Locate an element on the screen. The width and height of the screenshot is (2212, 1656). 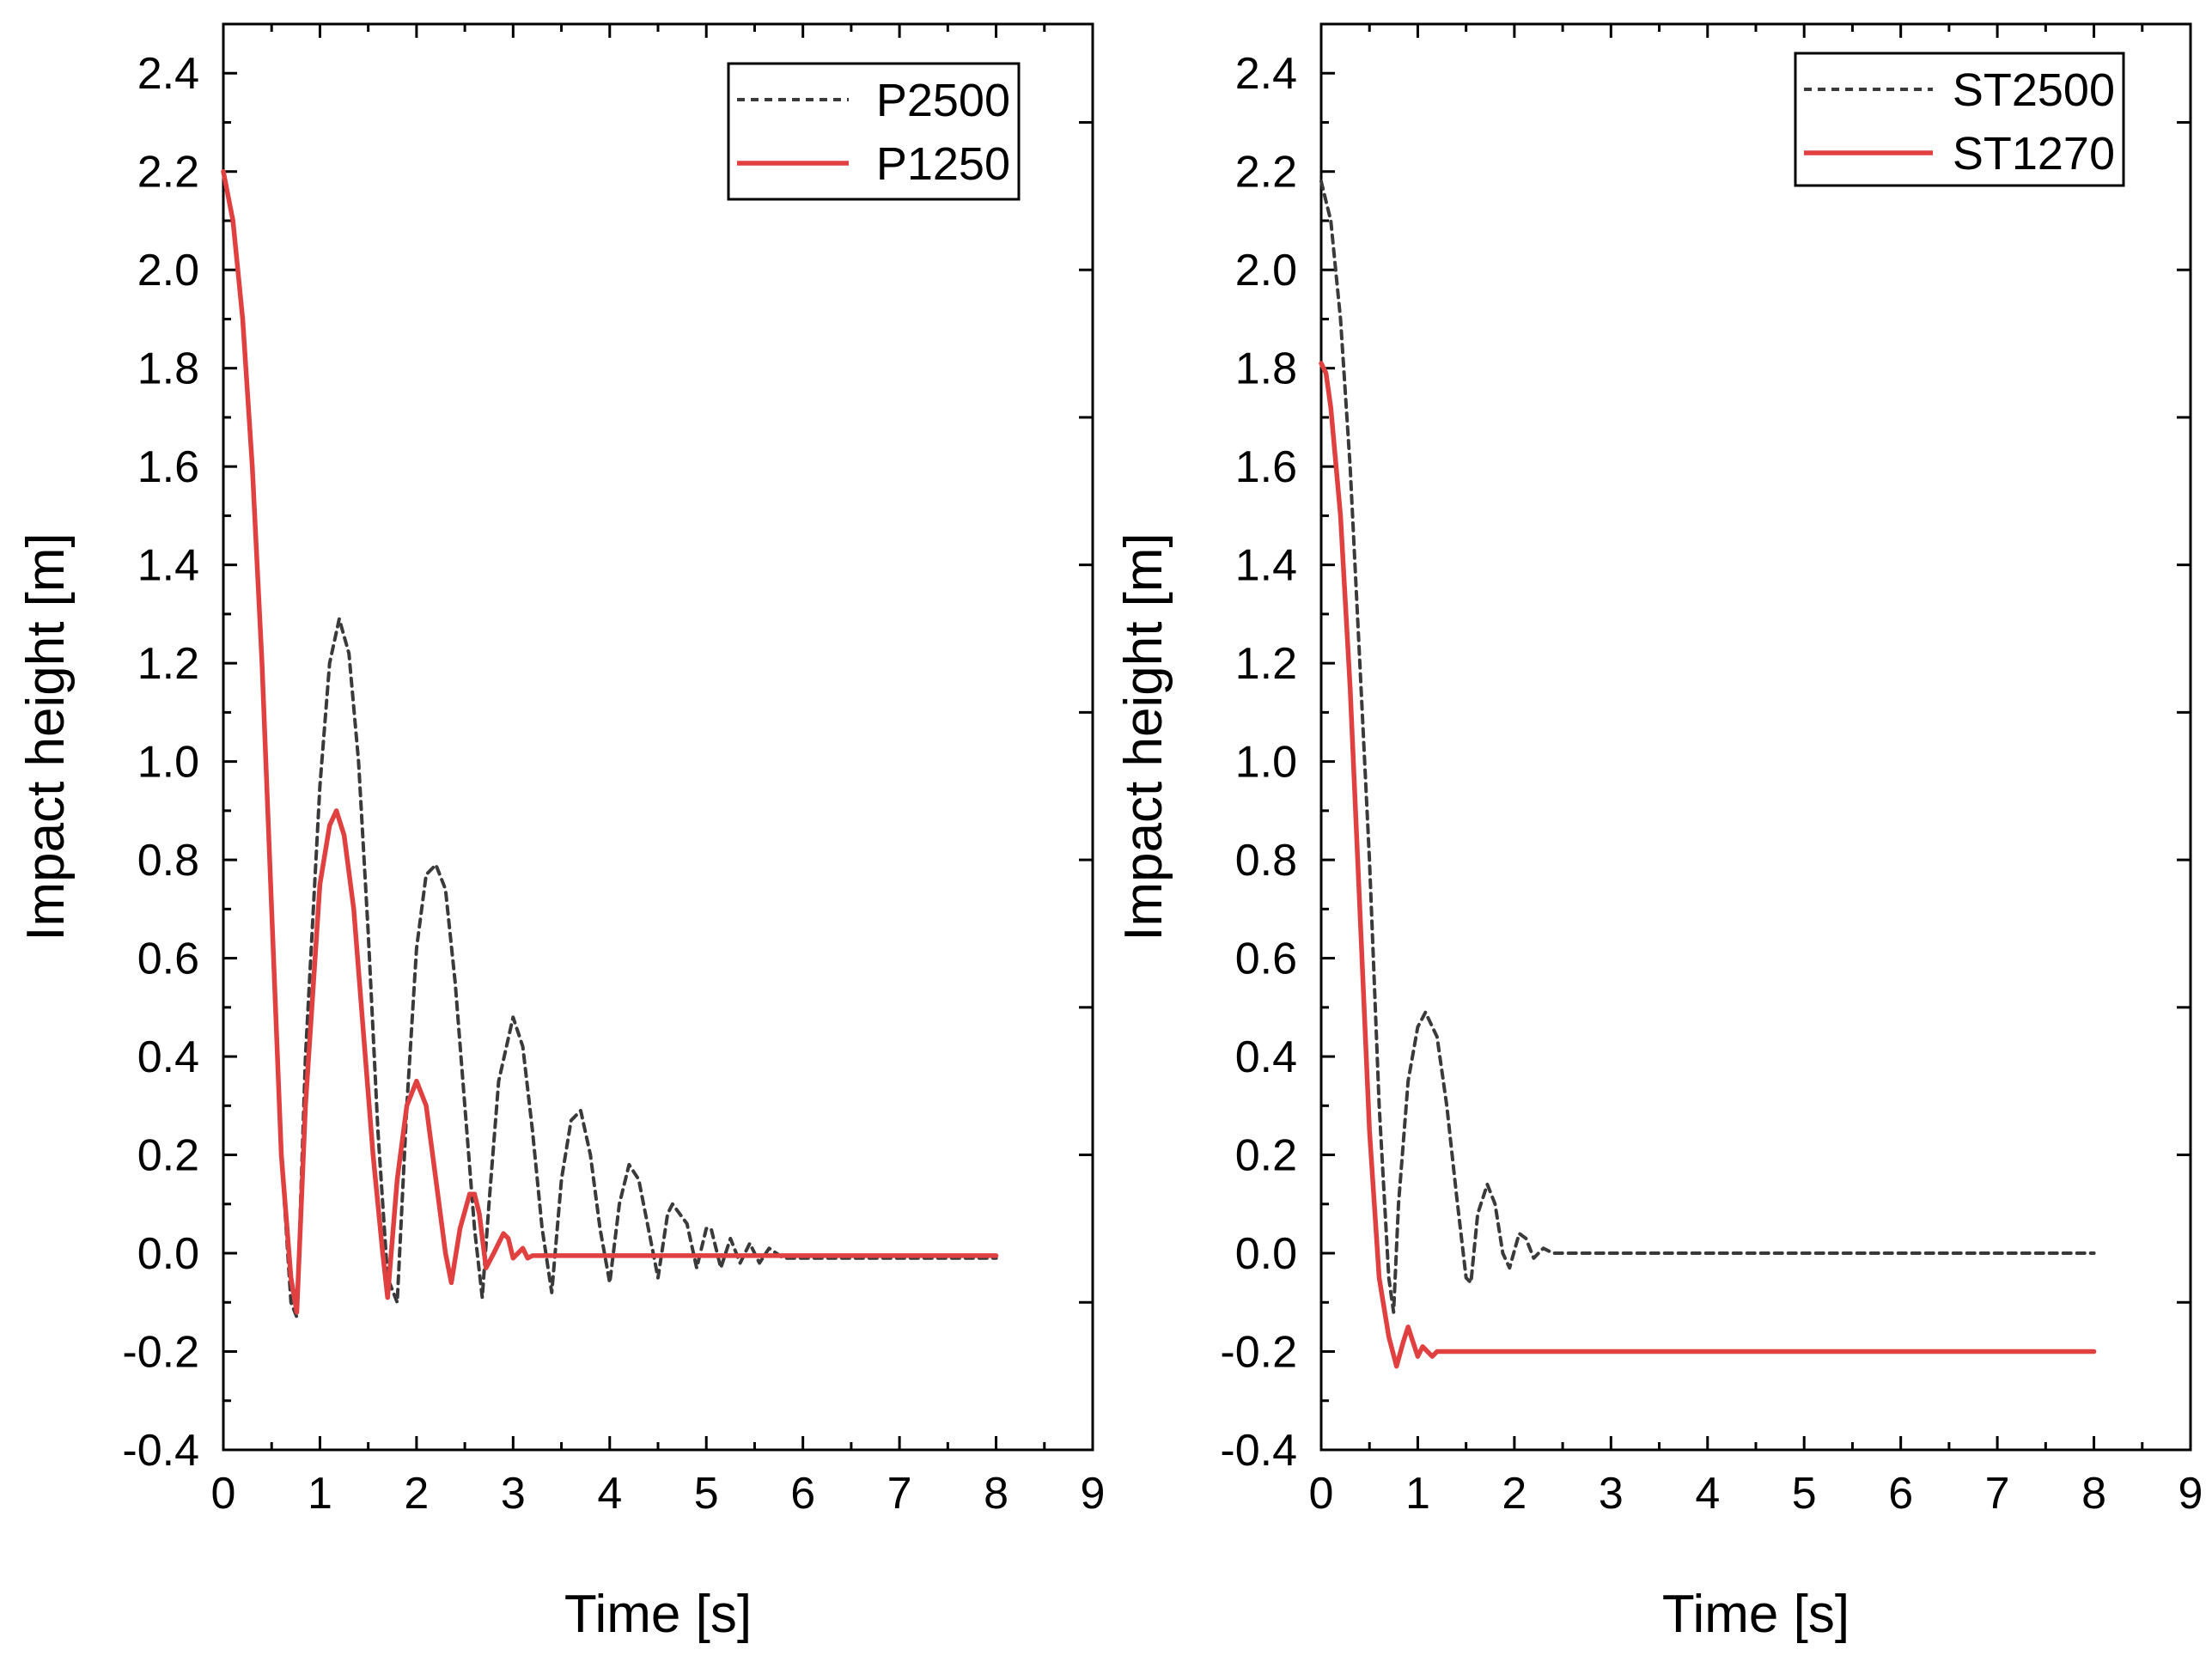
right-x-tick-label: 5 is located at coordinates (1804, 1494).